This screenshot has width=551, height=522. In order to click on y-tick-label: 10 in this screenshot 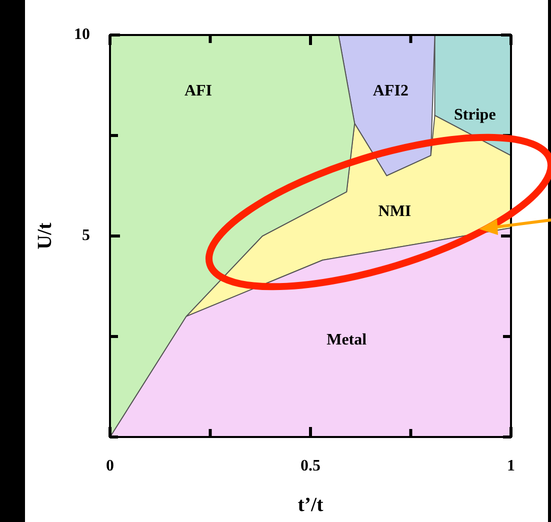, I will do `click(82, 35)`.